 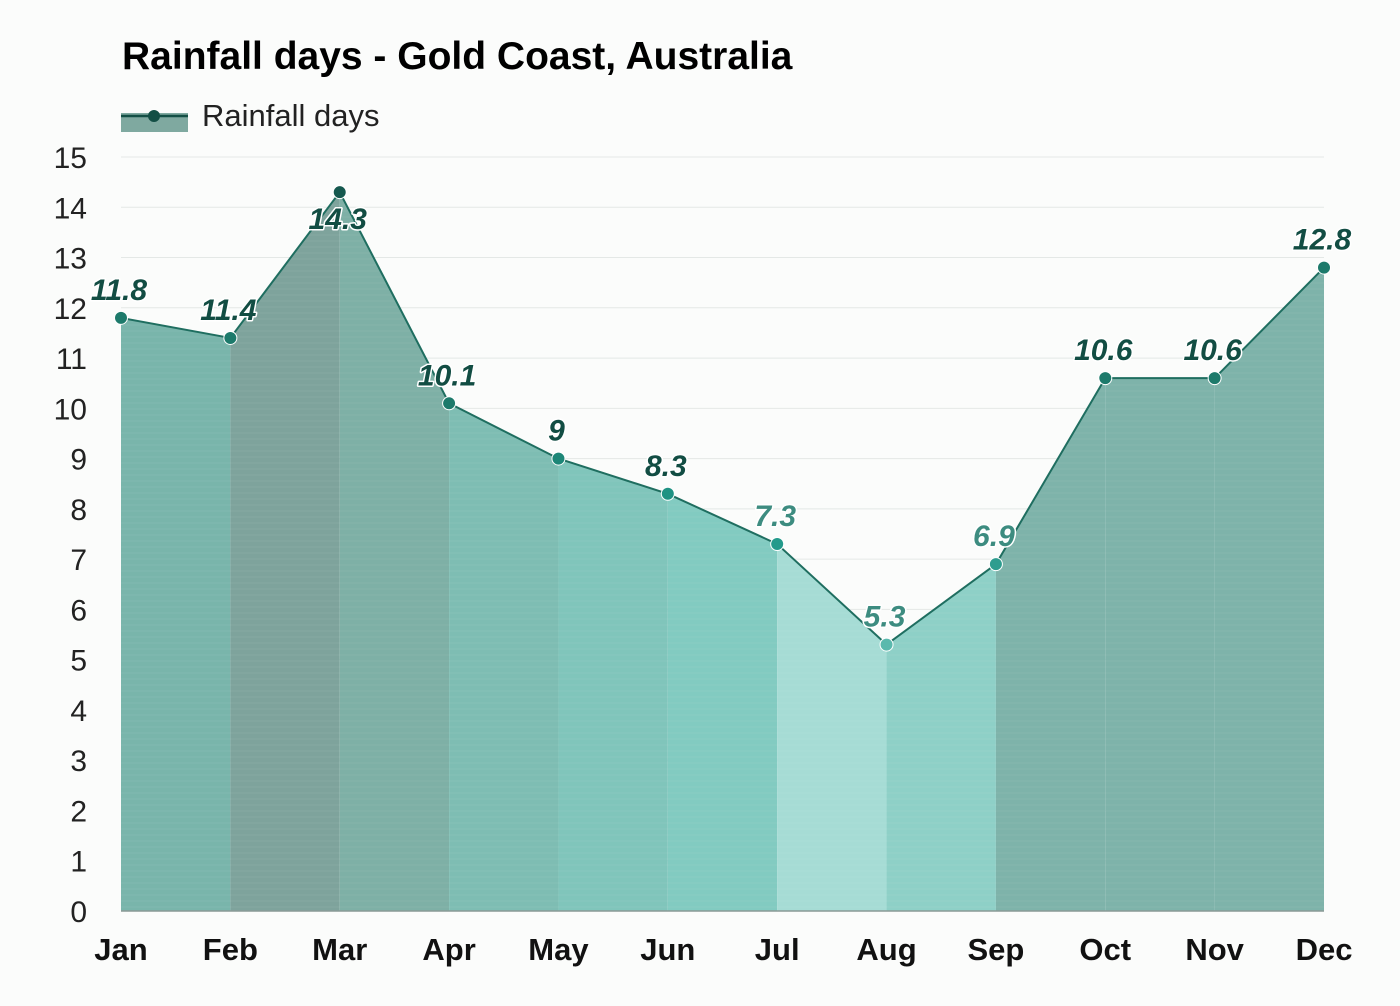 I want to click on x-tick-label-sep: Sep, so click(x=995, y=949).